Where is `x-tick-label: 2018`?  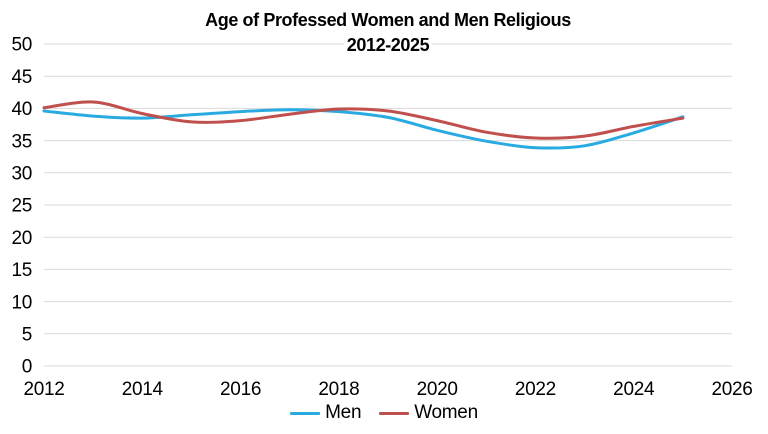 x-tick-label: 2018 is located at coordinates (338, 389).